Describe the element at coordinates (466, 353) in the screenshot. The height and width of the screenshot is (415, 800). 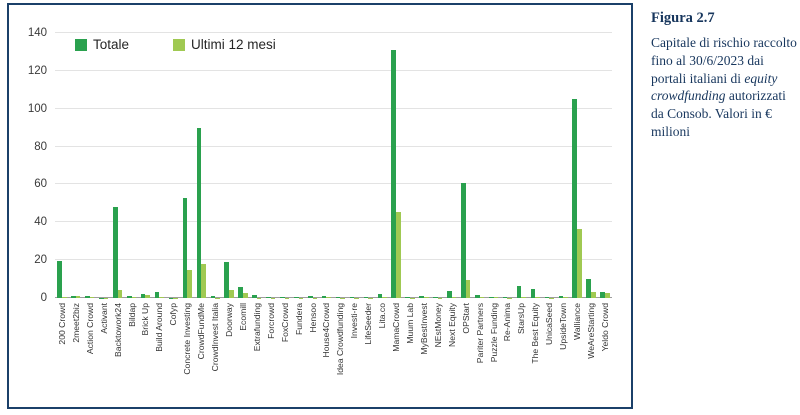
I see `x-tick-cell-29: OPStart` at that location.